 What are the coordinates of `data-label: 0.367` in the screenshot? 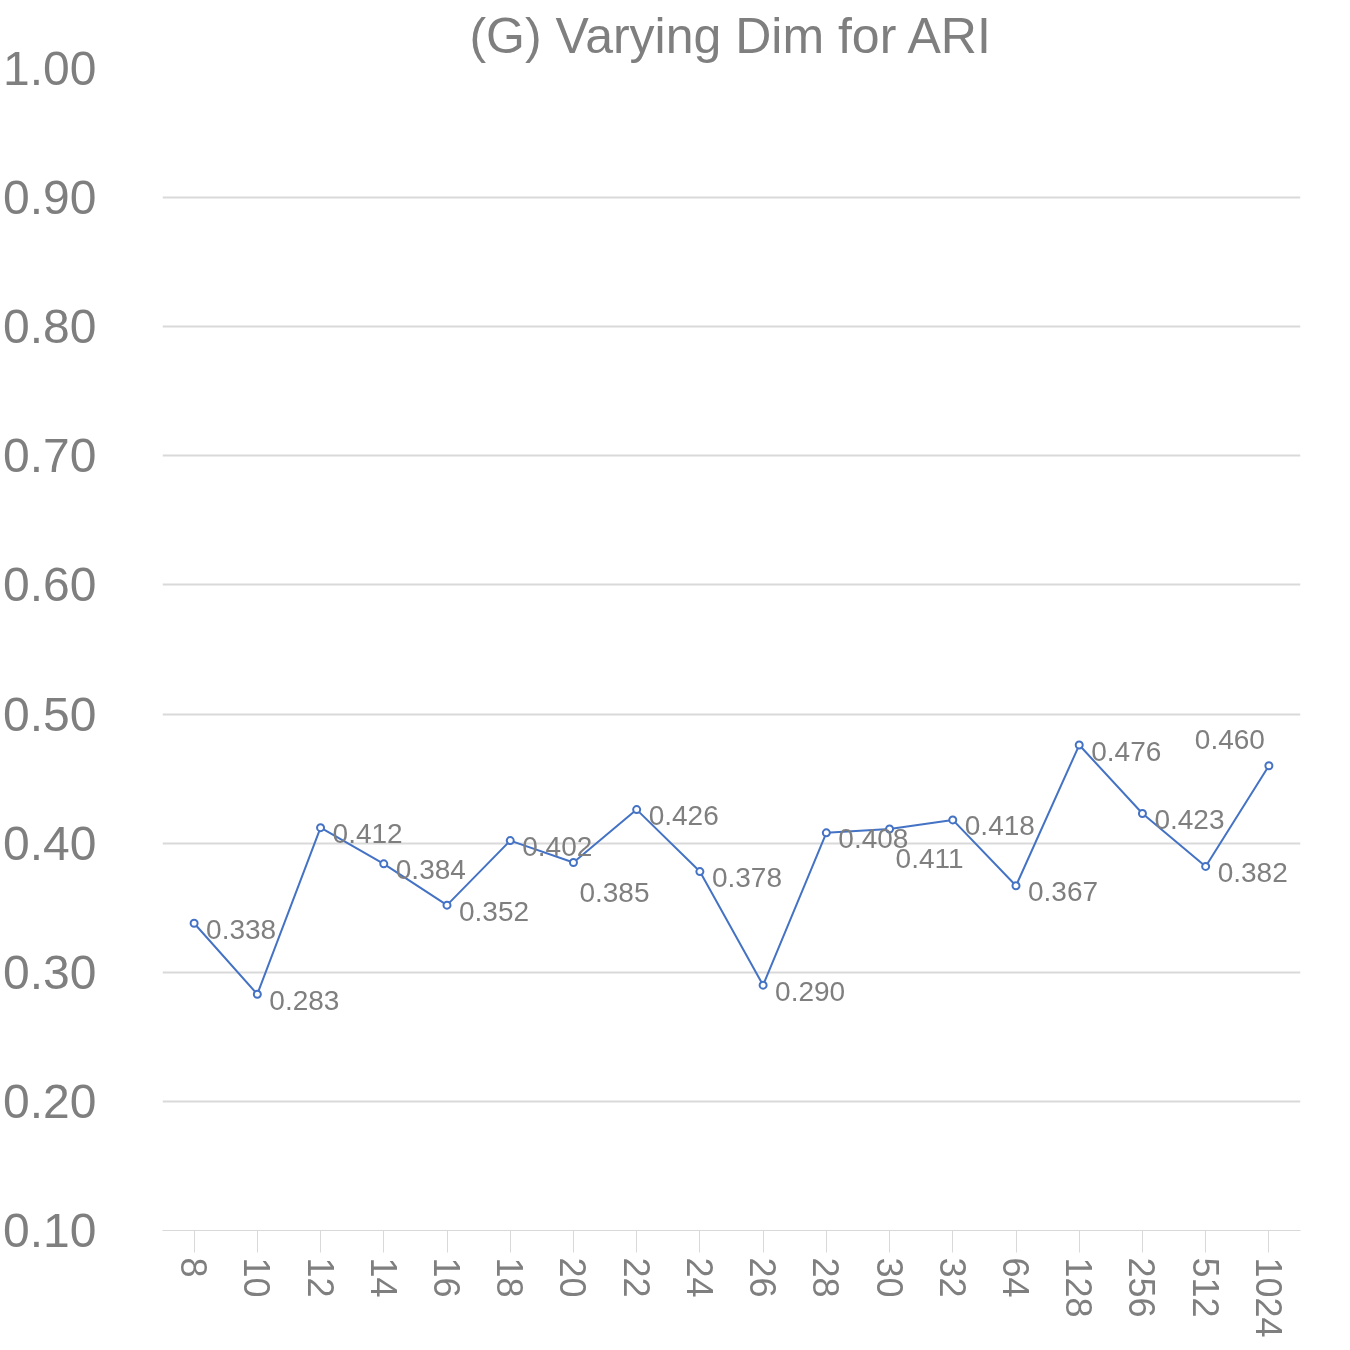 It's located at (1063, 892).